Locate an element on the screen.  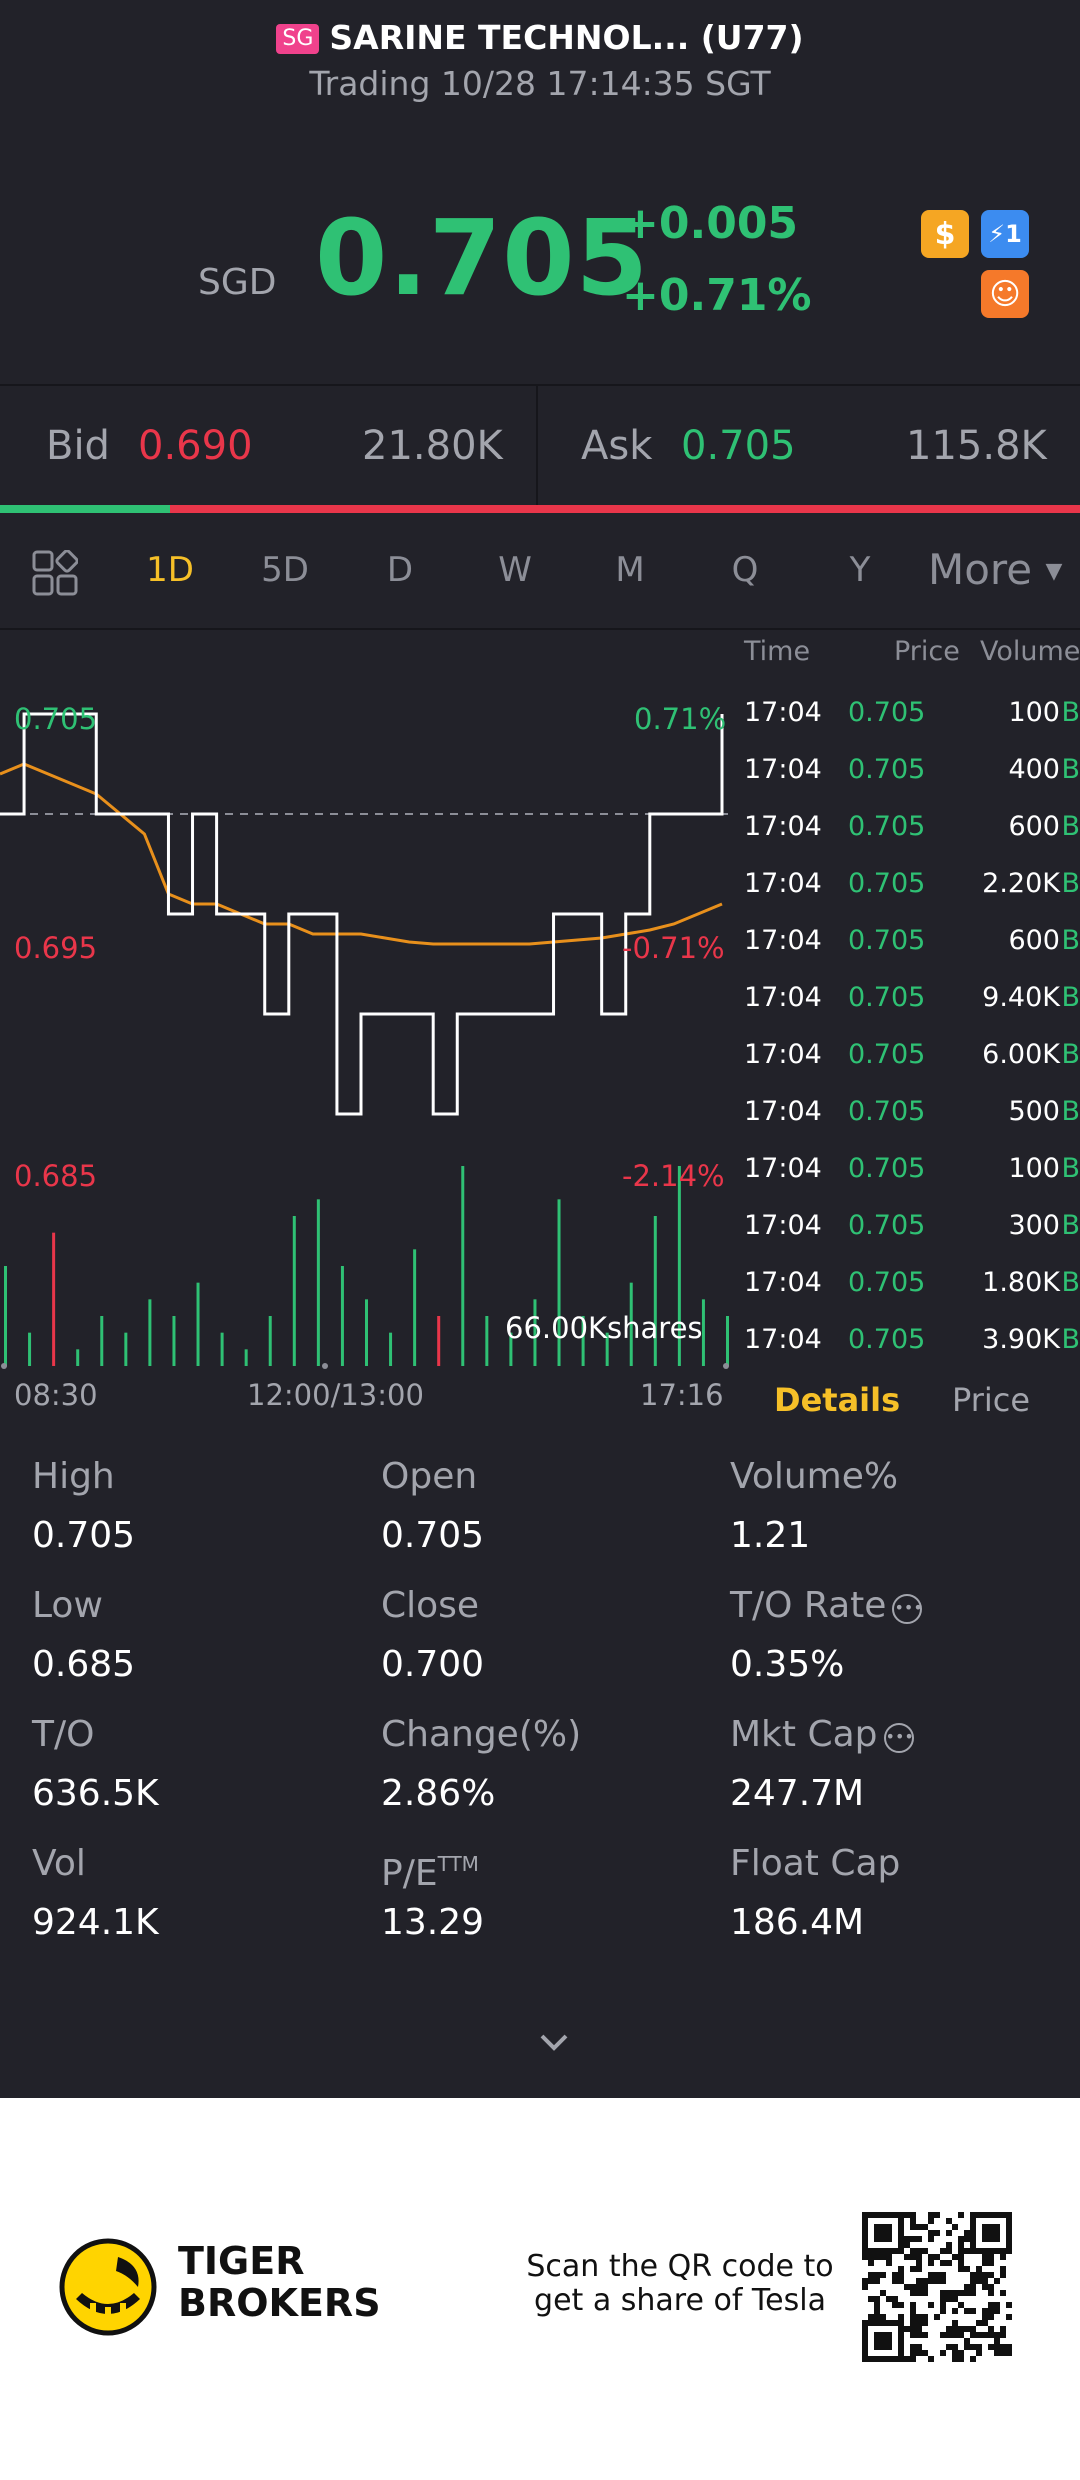
trading-status: Trading 10/28 17:14:35 SGT is located at coordinates (540, 83).